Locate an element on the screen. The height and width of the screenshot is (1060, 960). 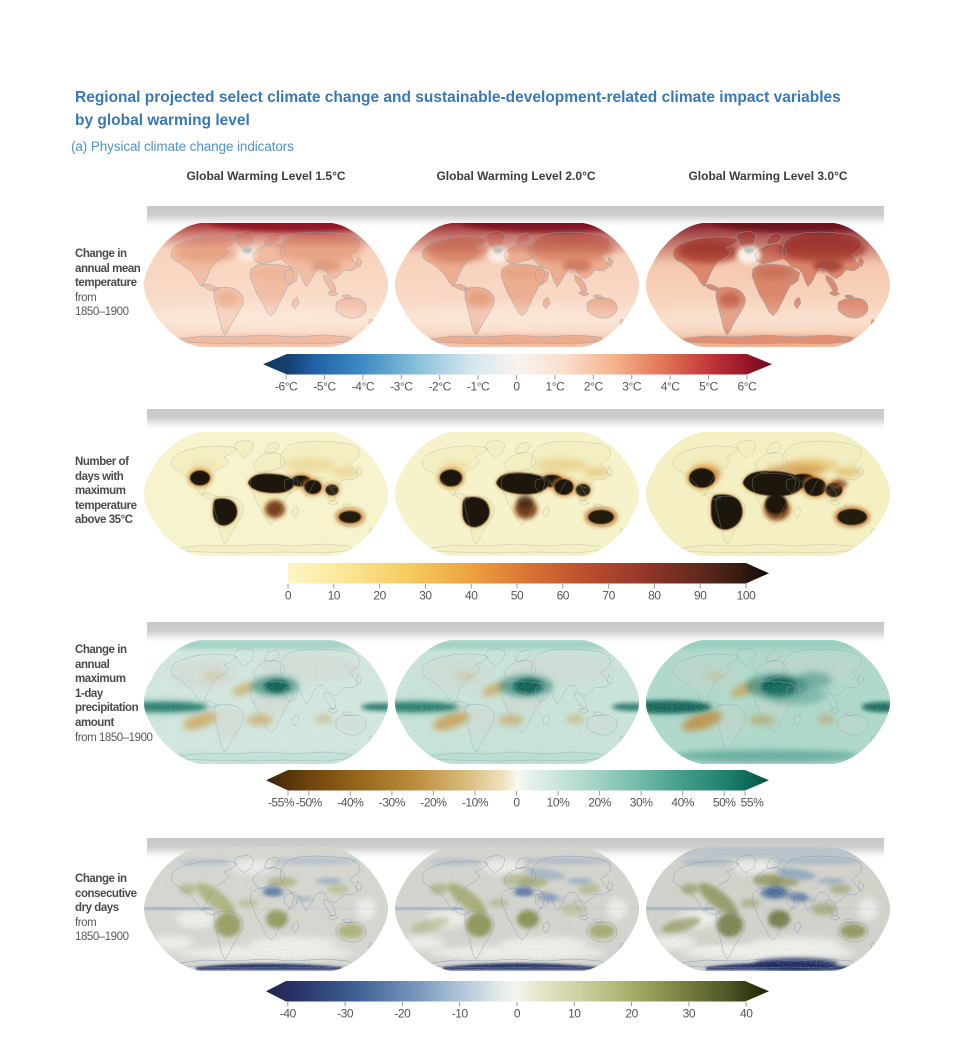
svg-text: -55% is located at coordinates (281, 802).